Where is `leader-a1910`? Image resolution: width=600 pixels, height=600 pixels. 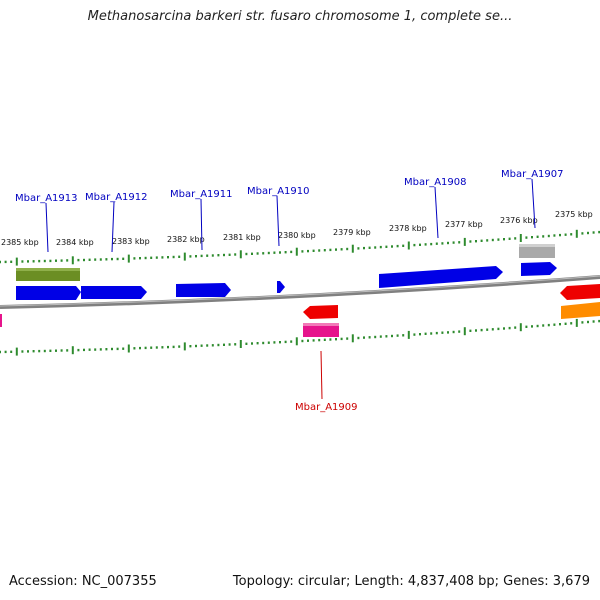 leader-a1910 is located at coordinates (278, 221).